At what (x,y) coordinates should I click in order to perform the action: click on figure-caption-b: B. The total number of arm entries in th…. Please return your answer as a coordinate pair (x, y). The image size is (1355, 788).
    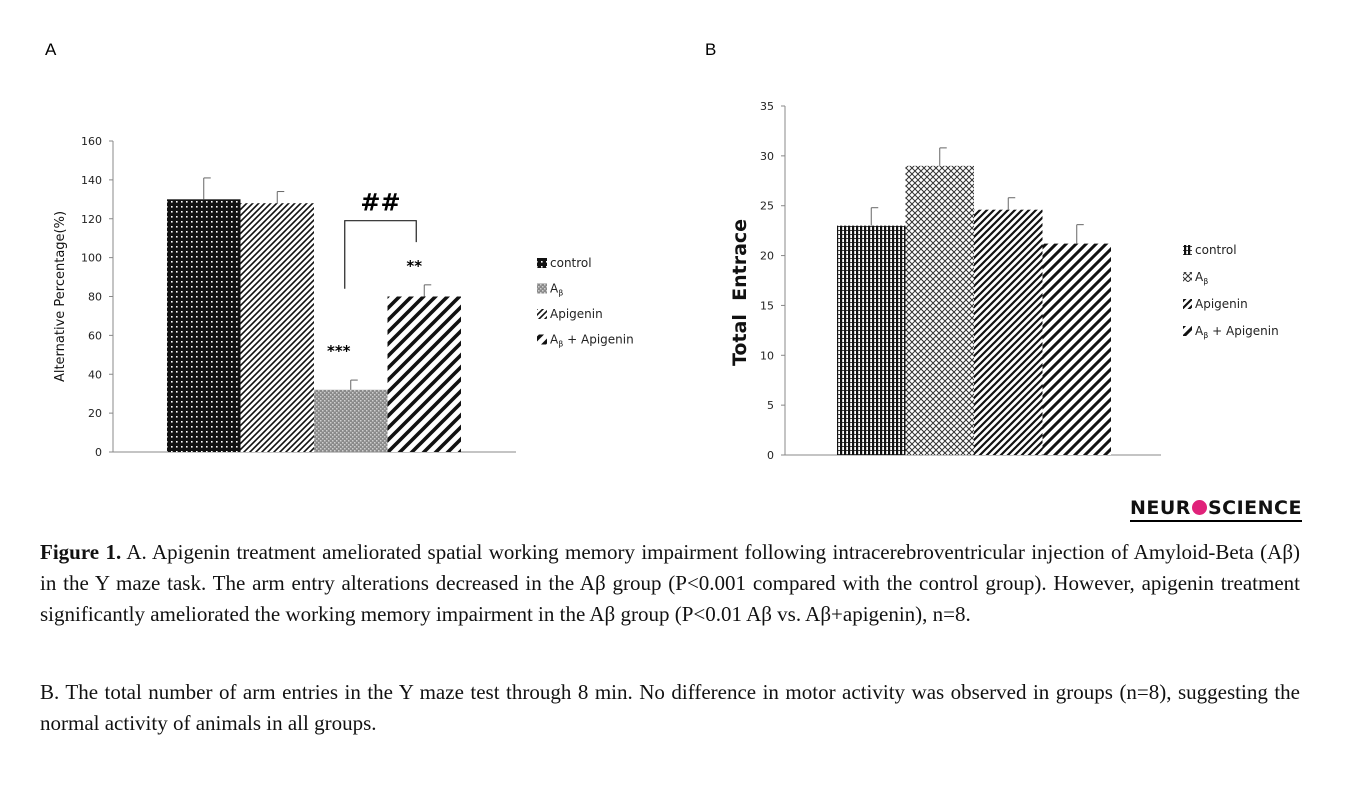
    Looking at the image, I should click on (670, 707).